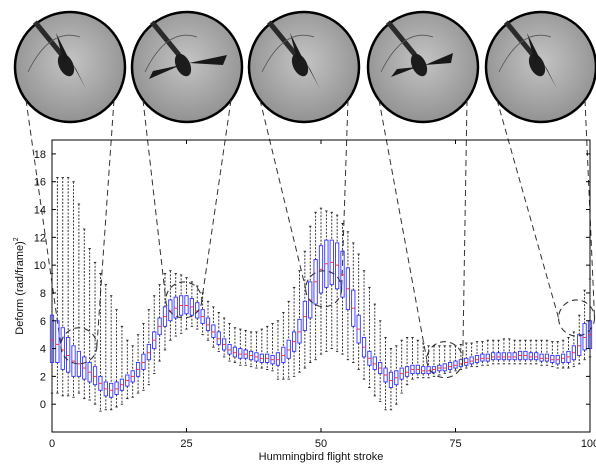 The width and height of the screenshot is (596, 465). I want to click on x-tick-label: 0, so click(52, 444).